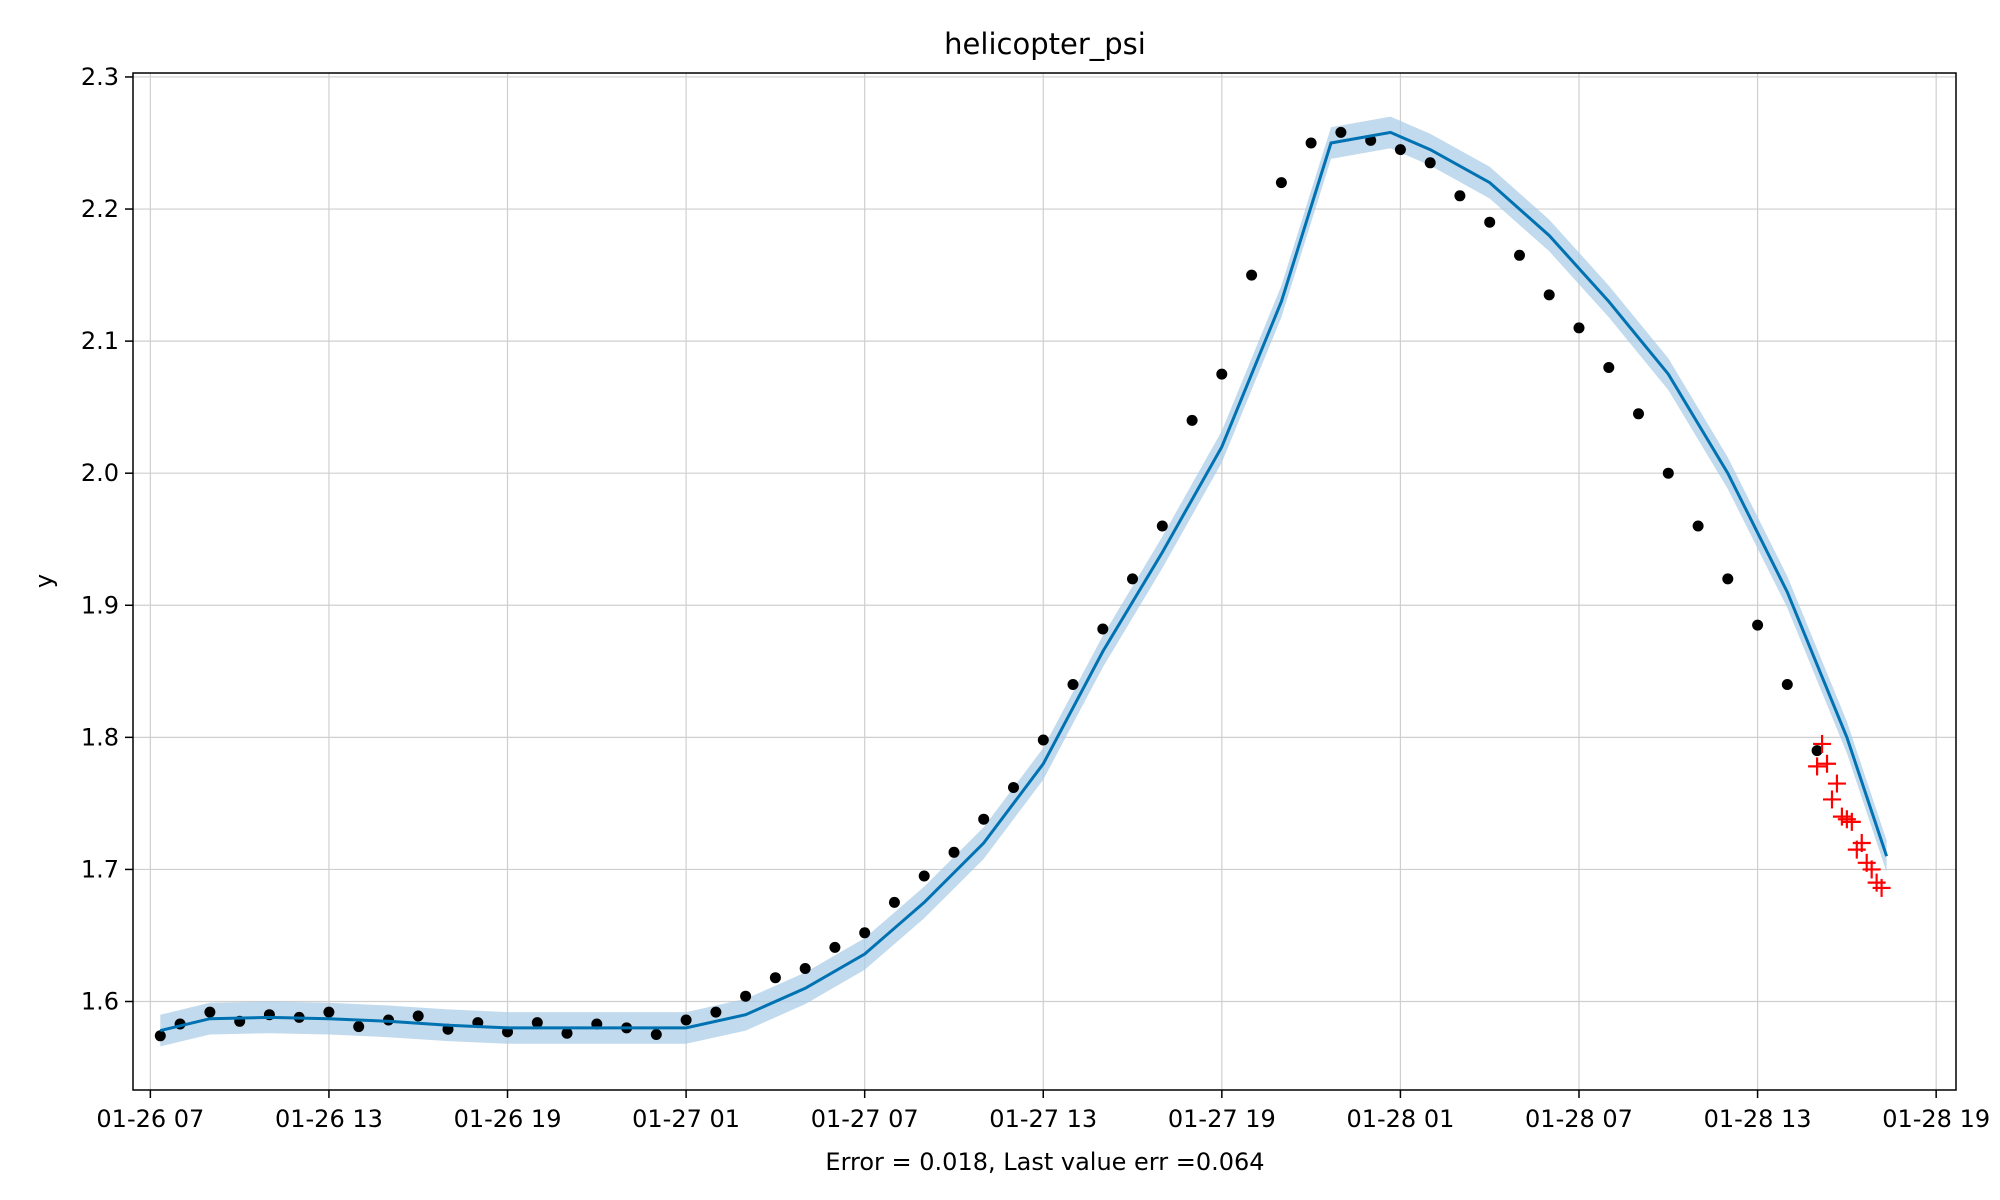  I want to click on x-tick-label: 01-28 13, so click(1758, 1119).